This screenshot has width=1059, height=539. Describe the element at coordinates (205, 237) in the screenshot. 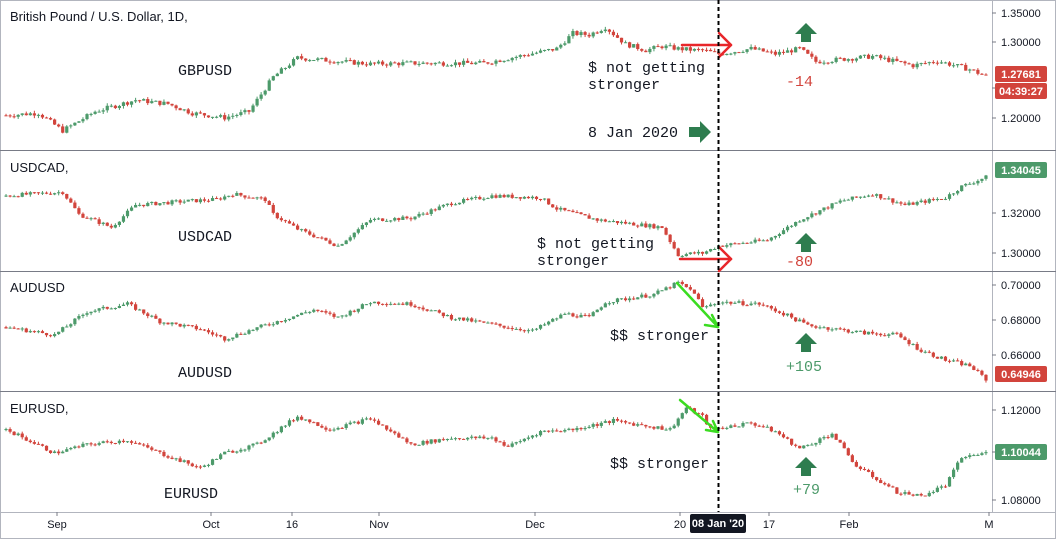

I see `pair-label-usdcad: USDCAD` at that location.